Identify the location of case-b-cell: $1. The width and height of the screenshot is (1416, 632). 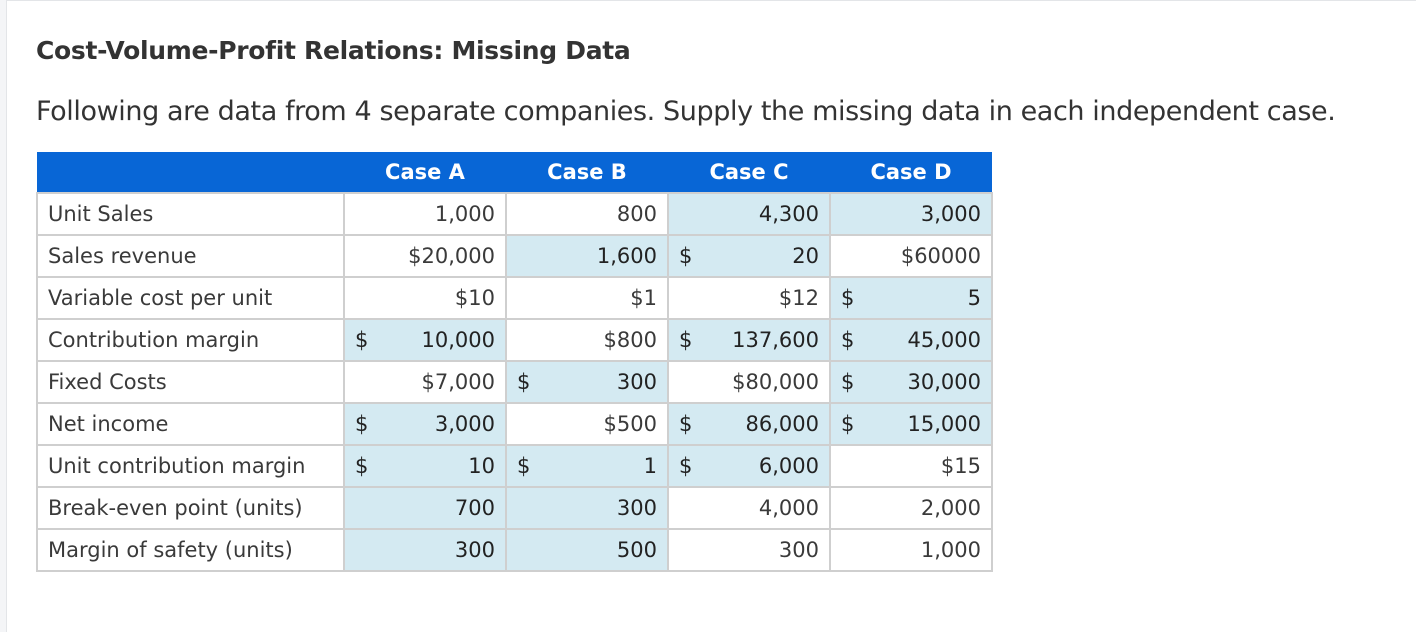
(587, 298).